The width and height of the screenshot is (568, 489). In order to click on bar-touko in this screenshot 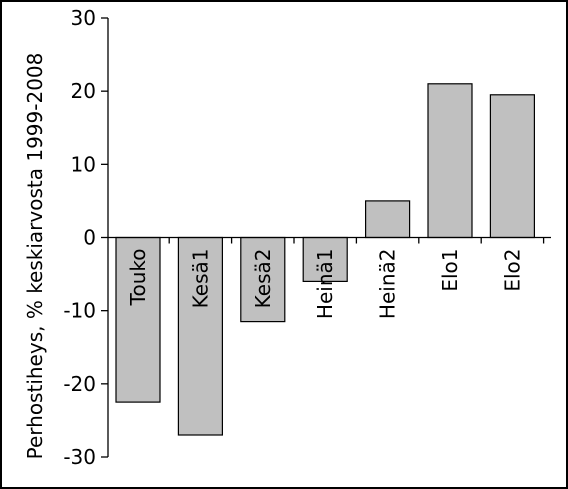, I will do `click(138, 319)`.